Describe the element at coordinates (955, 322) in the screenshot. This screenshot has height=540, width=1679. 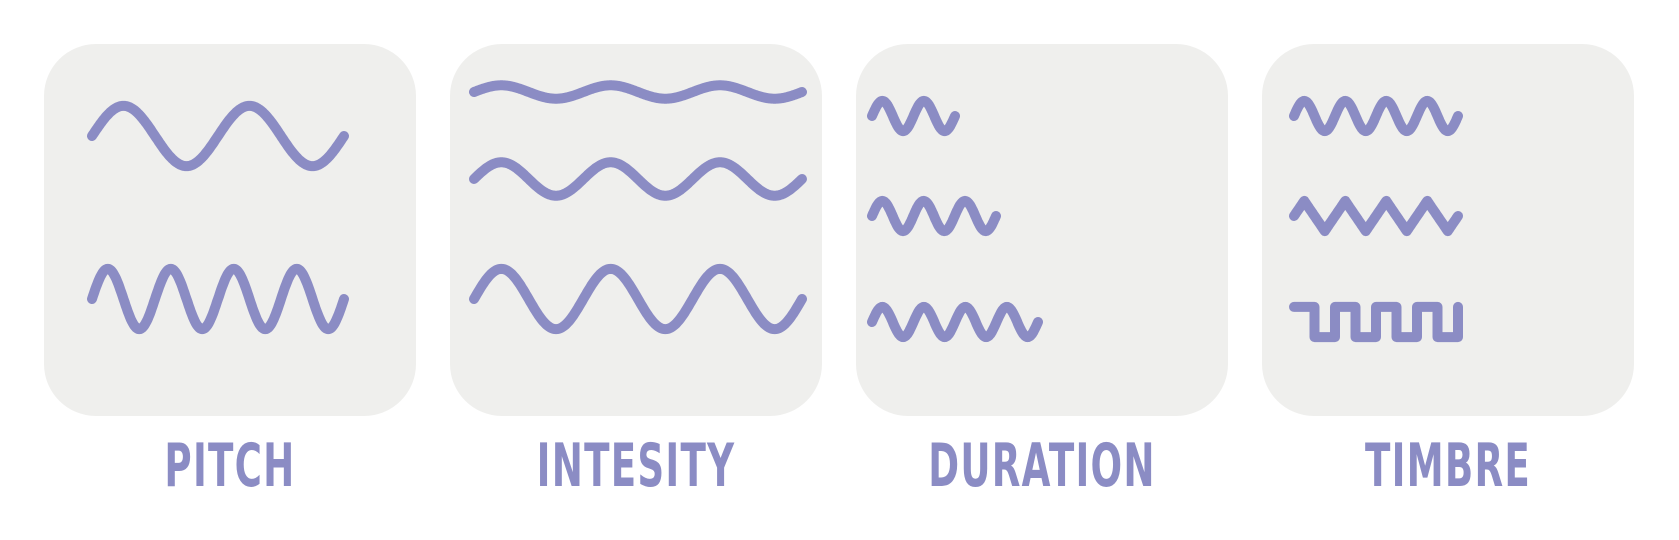
I see `duration-long-wave` at that location.